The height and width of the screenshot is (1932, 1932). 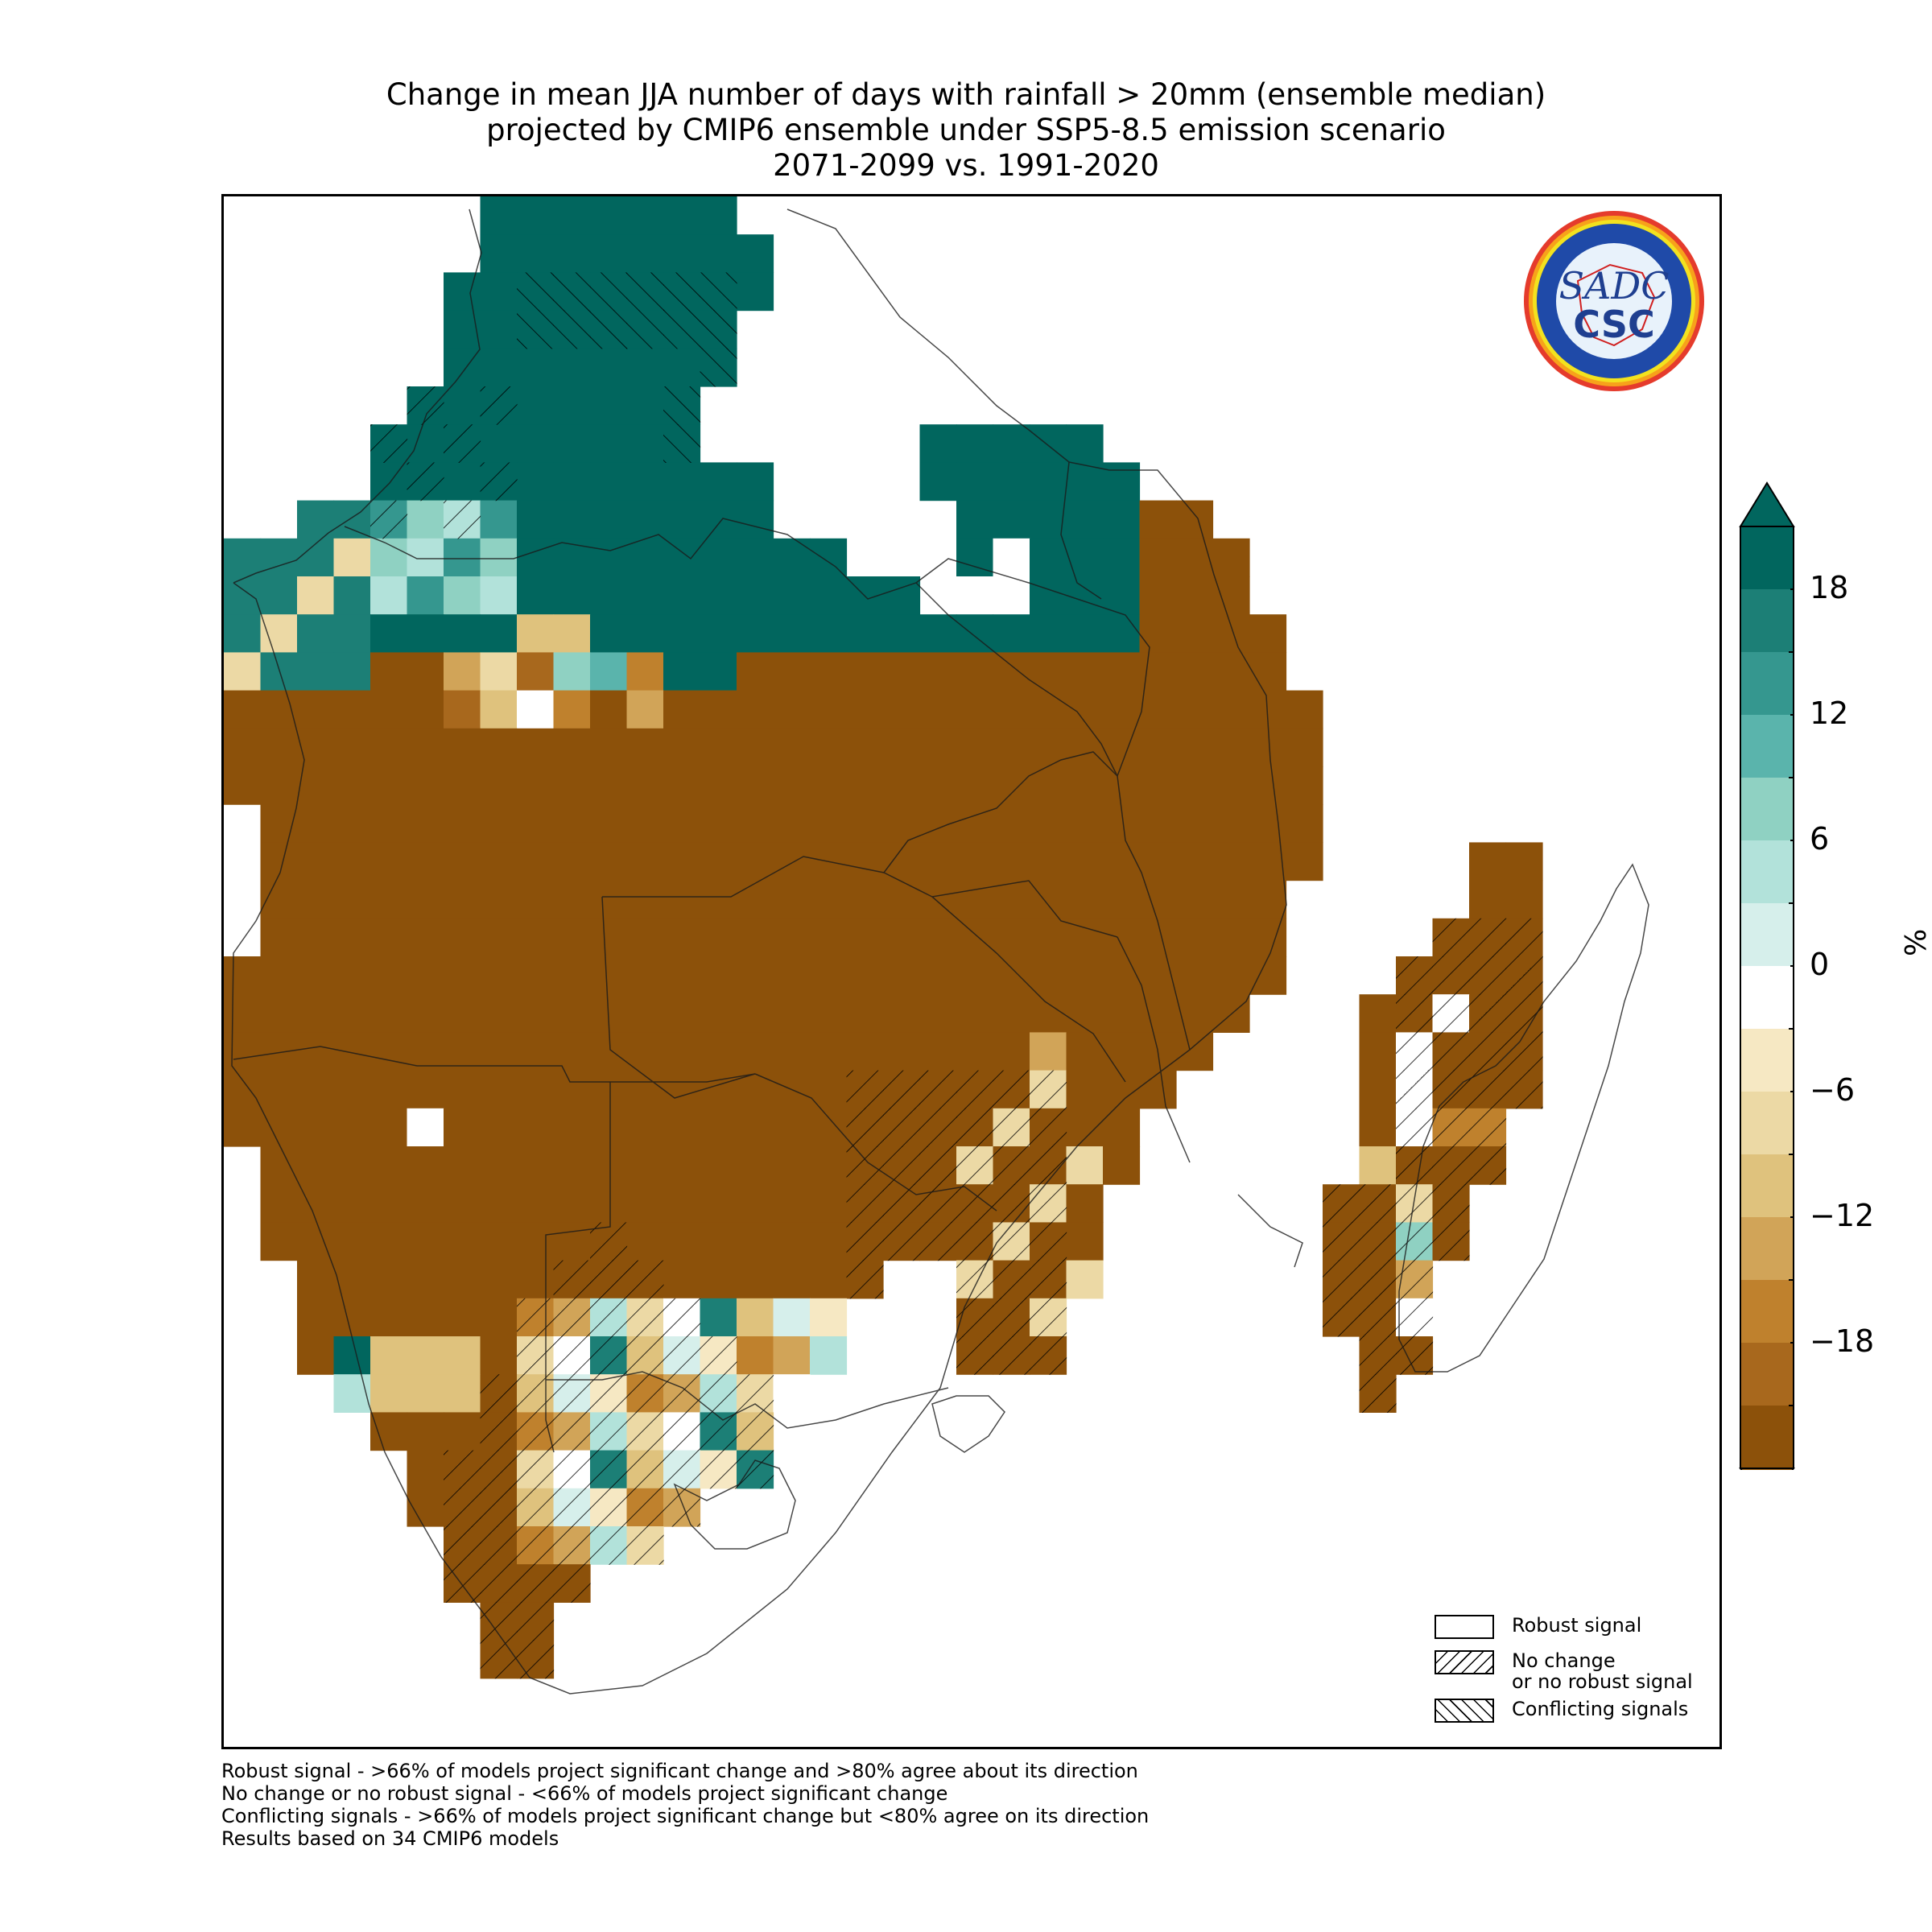 I want to click on colorbar-tick-label: 12, so click(x=1829, y=713).